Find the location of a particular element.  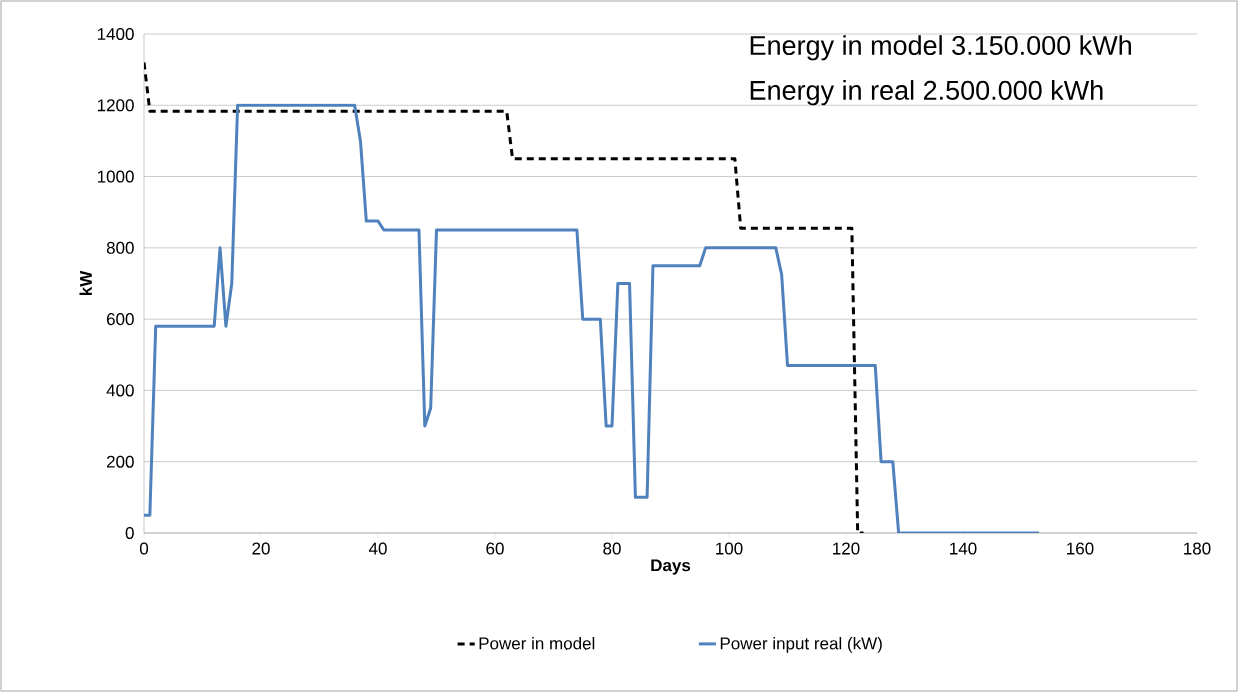

y-axis-title: kW is located at coordinates (85, 283).